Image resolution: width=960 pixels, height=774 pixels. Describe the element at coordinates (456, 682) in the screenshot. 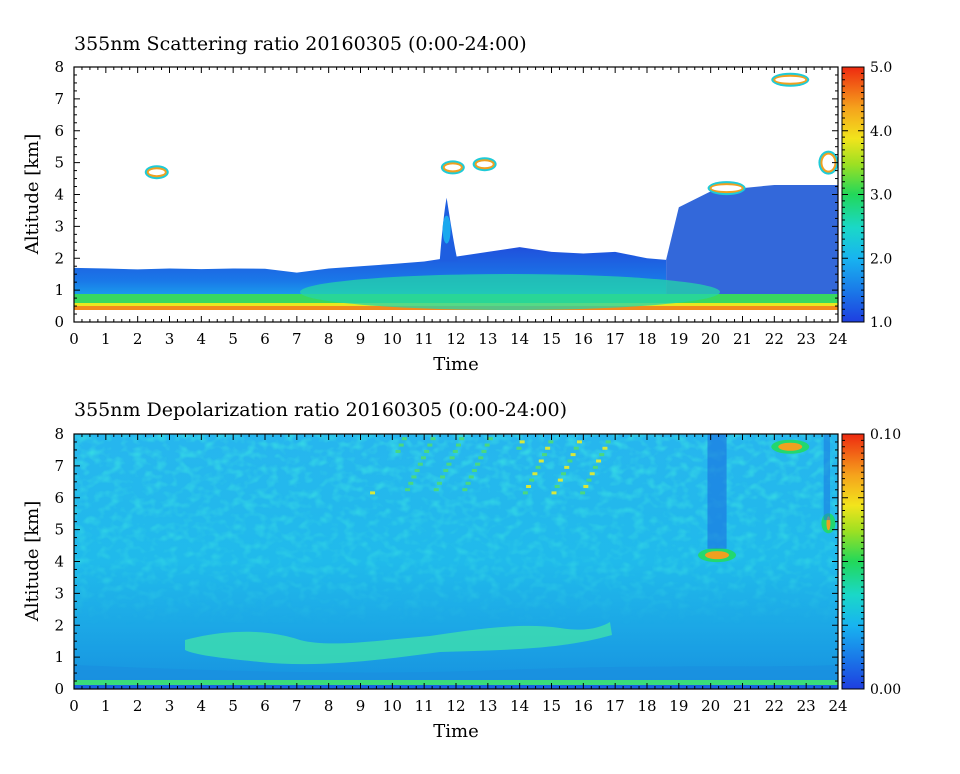

I see `surface-green-band` at that location.